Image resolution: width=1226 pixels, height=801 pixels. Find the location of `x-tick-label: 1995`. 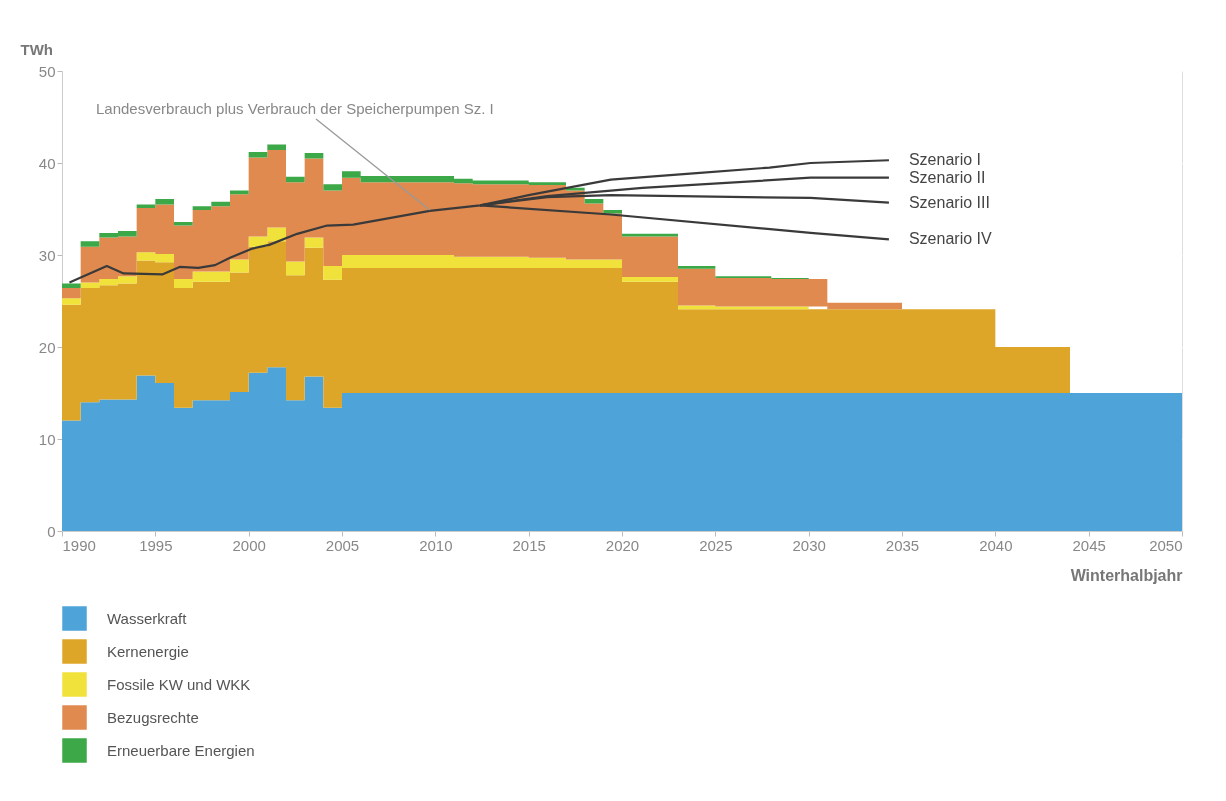

x-tick-label: 1995 is located at coordinates (156, 545).